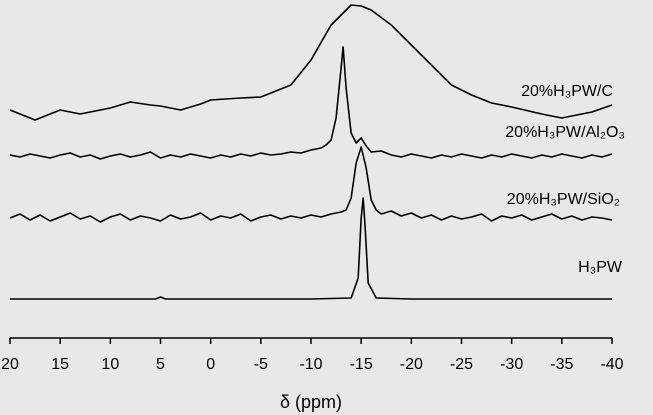  I want to click on x-tick-label: 15, so click(60, 364).